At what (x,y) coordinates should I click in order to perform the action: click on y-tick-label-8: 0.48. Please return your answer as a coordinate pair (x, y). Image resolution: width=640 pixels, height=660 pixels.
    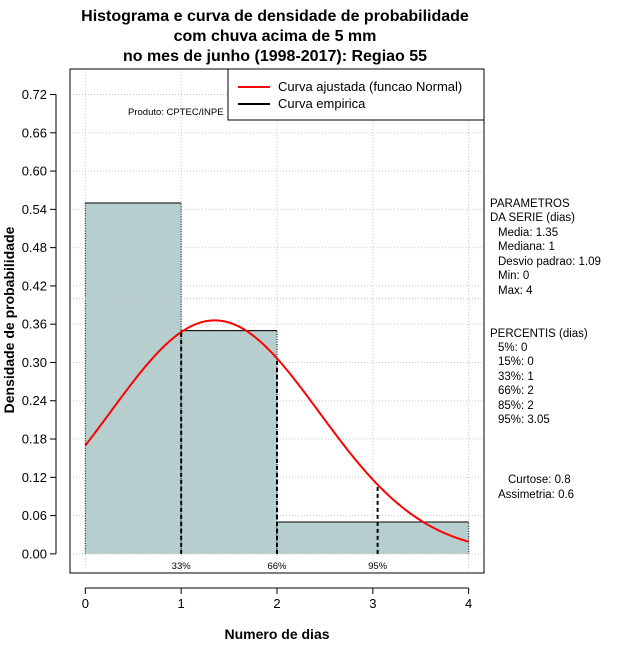
    Looking at the image, I should click on (34, 247).